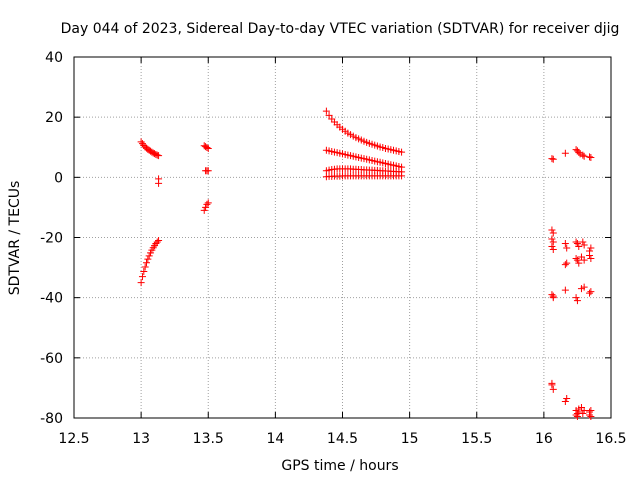 This screenshot has height=480, width=640. What do you see at coordinates (566, 277) in the screenshot?
I see `series-sat_e` at bounding box center [566, 277].